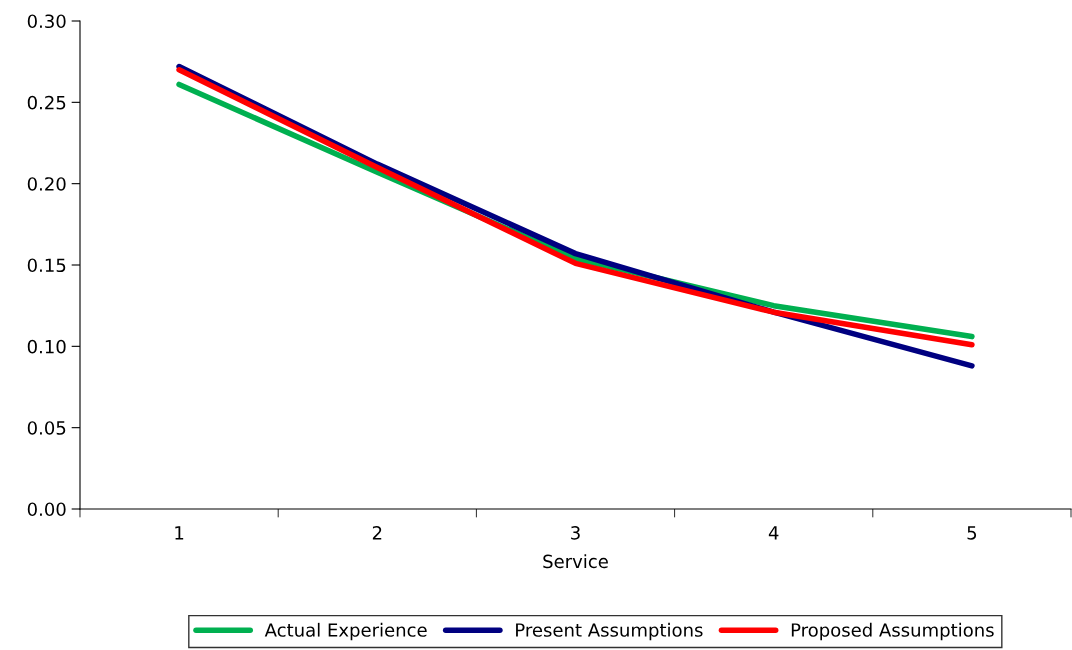  What do you see at coordinates (377, 532) in the screenshot?
I see `x-tick-label: 2` at bounding box center [377, 532].